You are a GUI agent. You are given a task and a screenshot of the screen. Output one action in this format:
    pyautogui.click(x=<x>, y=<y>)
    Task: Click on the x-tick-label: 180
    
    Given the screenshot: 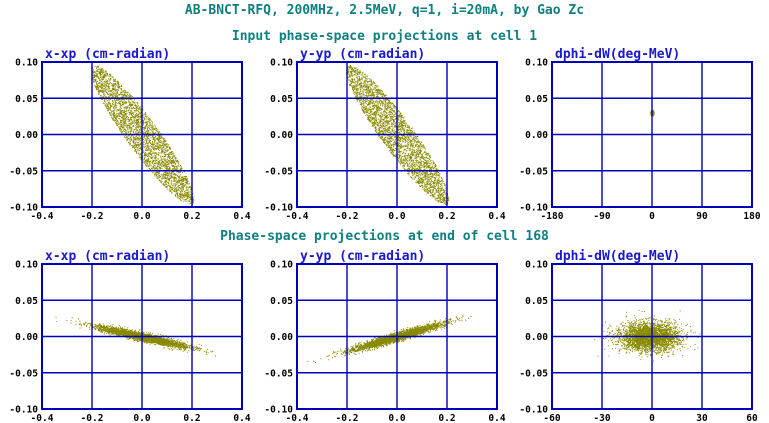 What is the action you would take?
    pyautogui.click(x=751, y=216)
    